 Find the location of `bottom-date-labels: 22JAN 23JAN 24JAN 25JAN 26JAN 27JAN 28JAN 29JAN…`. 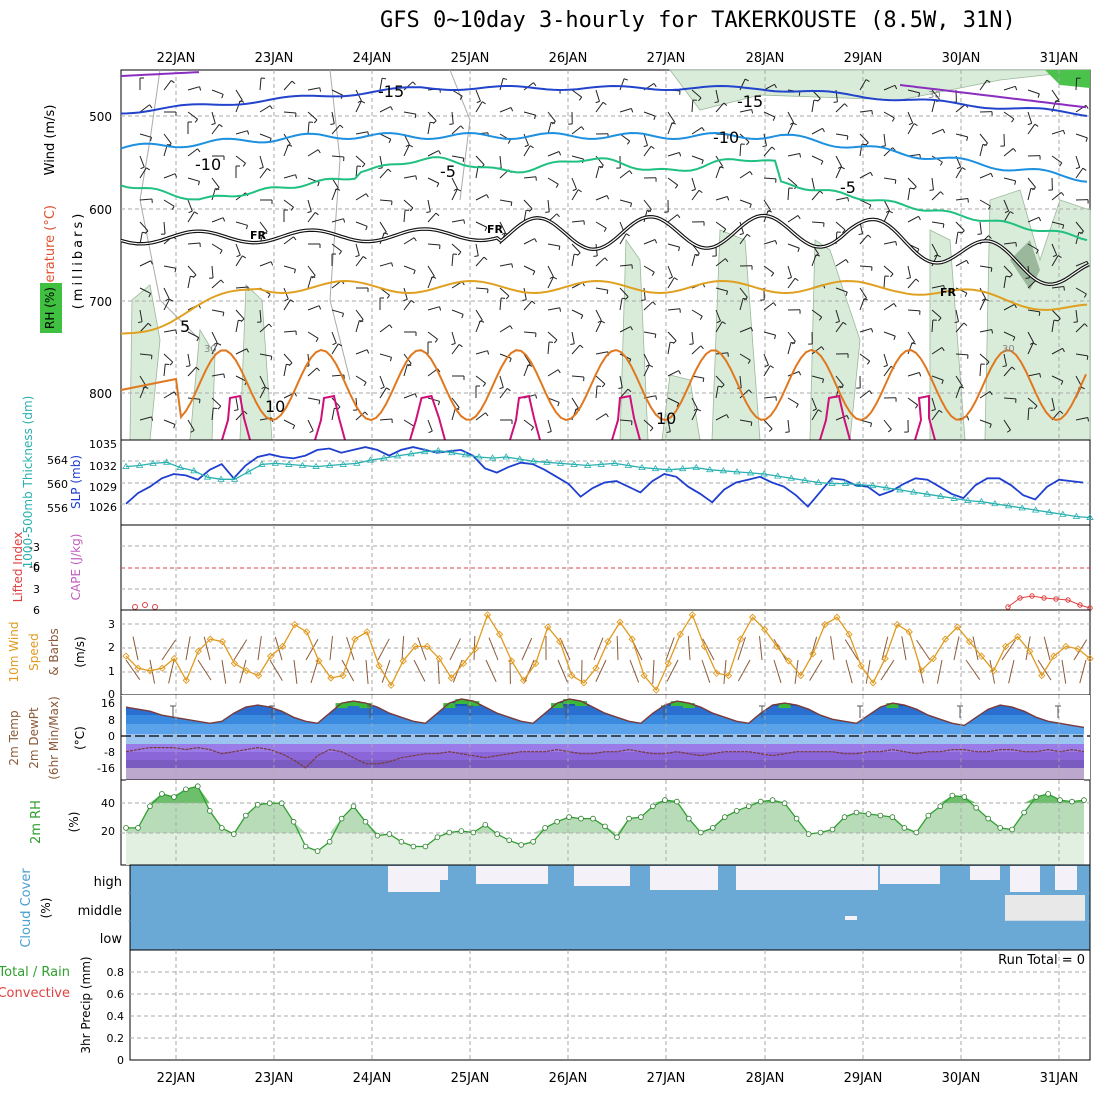

bottom-date-labels: 22JAN 23JAN 24JAN 25JAN 26JAN 27JAN 28JAN 29JAN… is located at coordinates (618, 1078).